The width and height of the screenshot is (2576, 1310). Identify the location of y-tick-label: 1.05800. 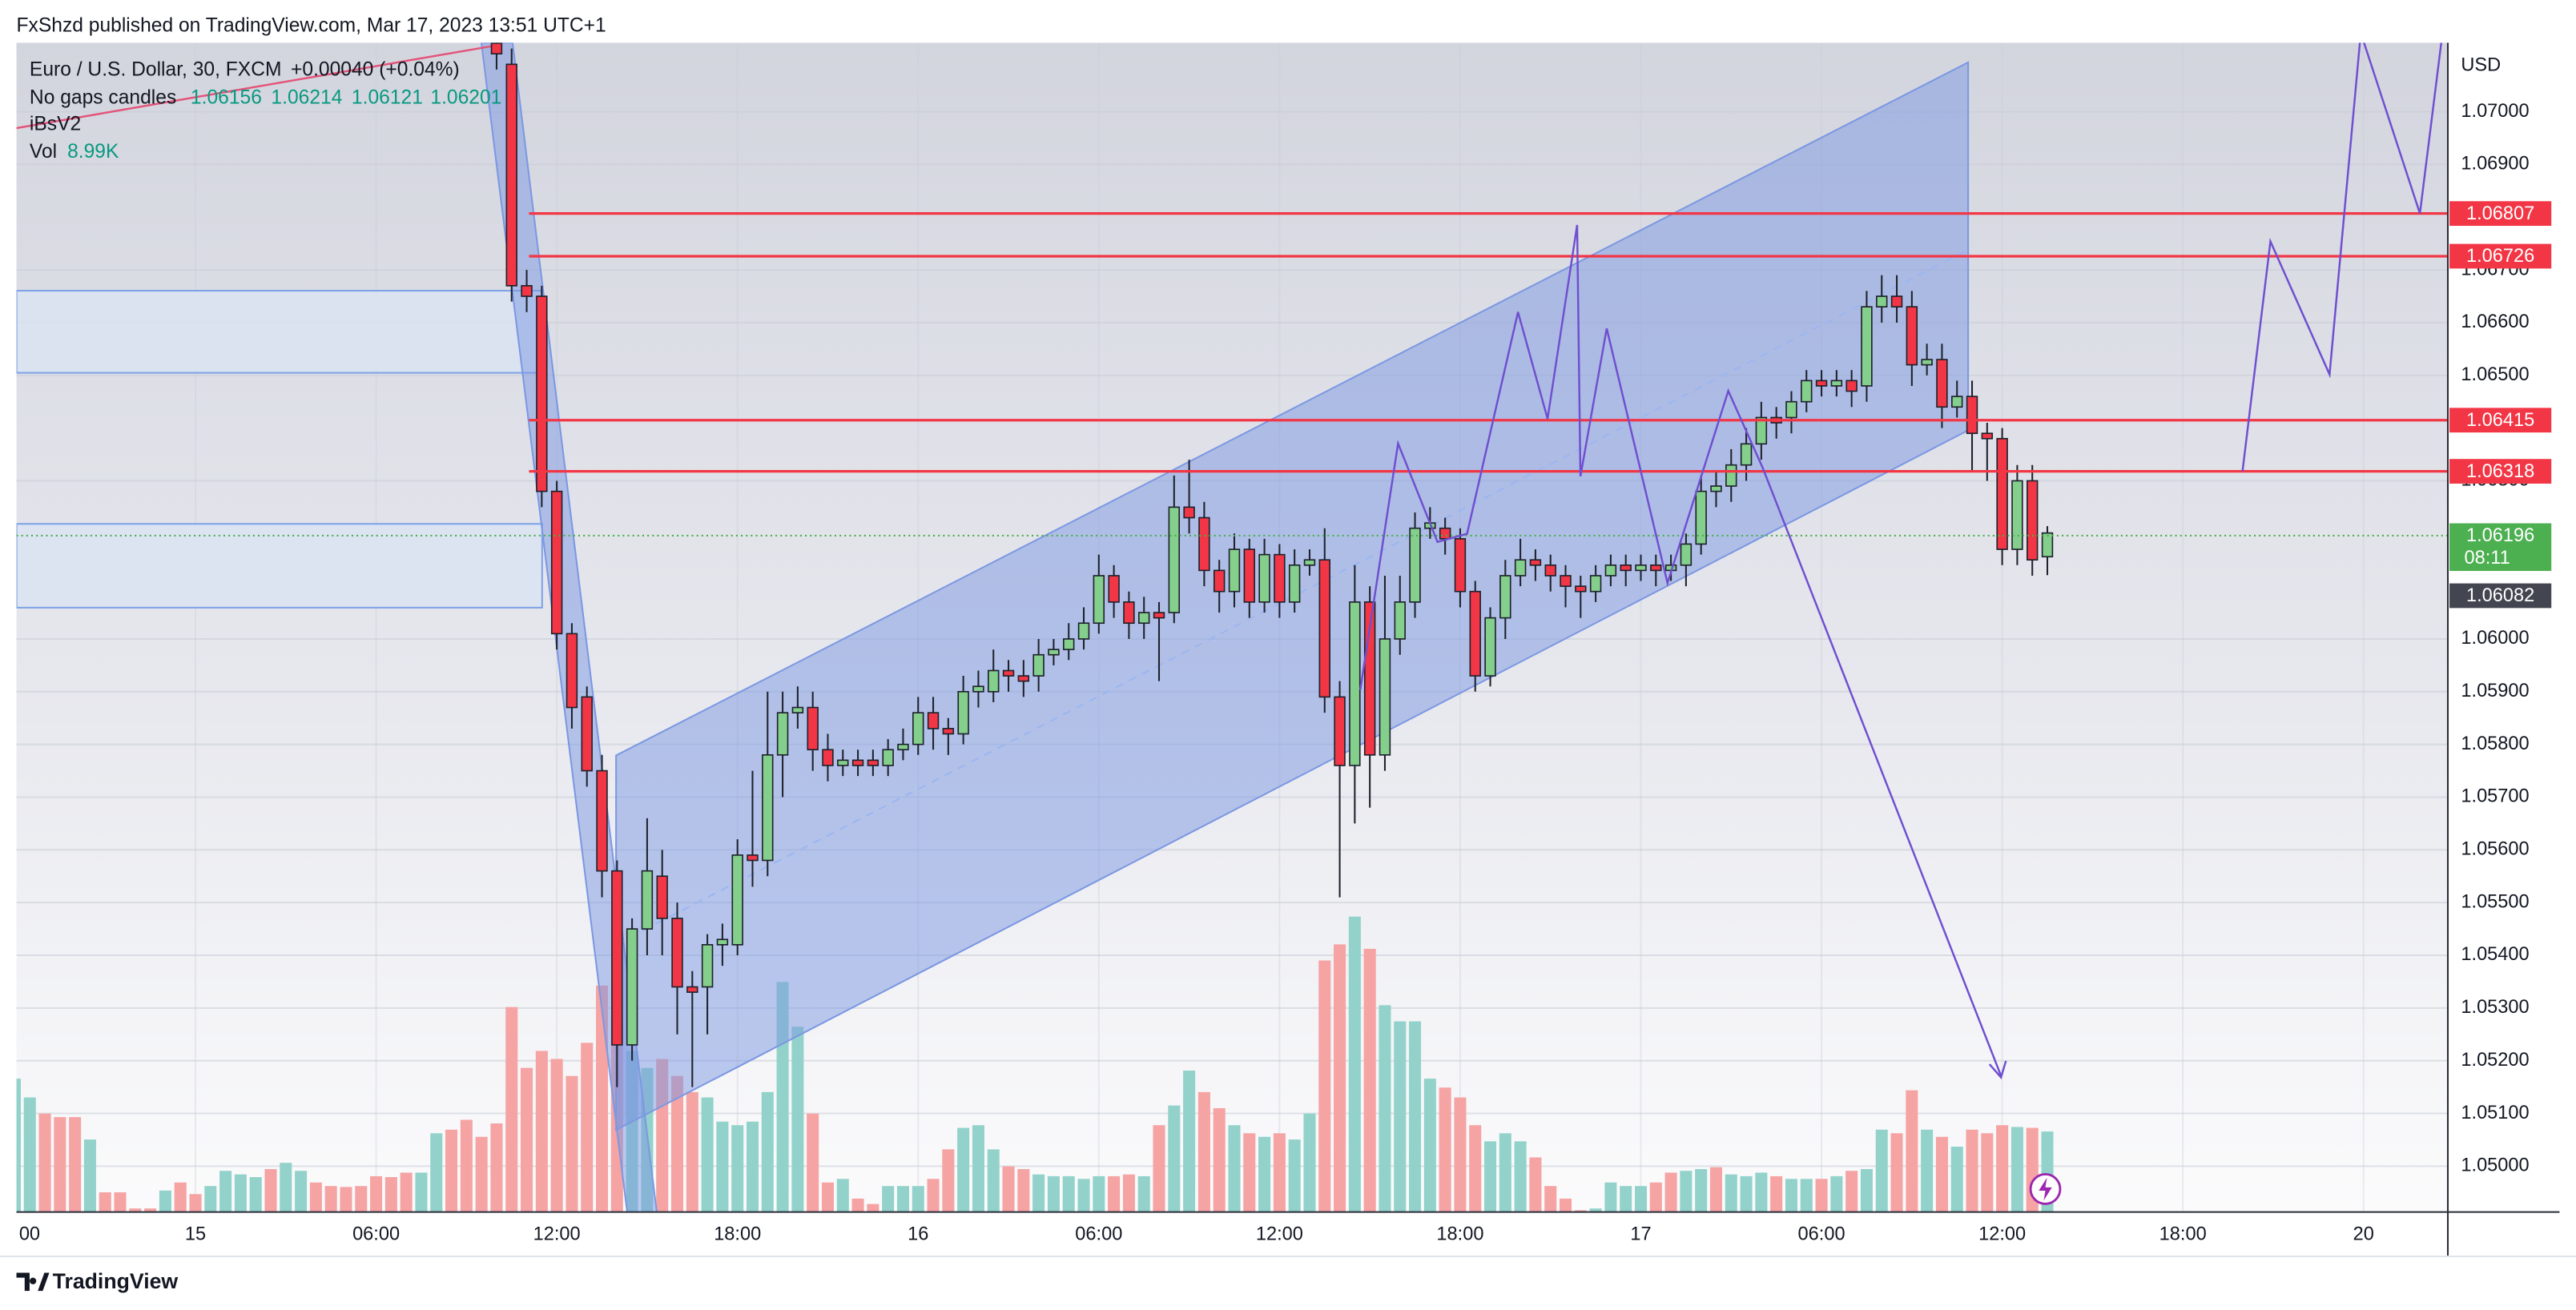
(2495, 743).